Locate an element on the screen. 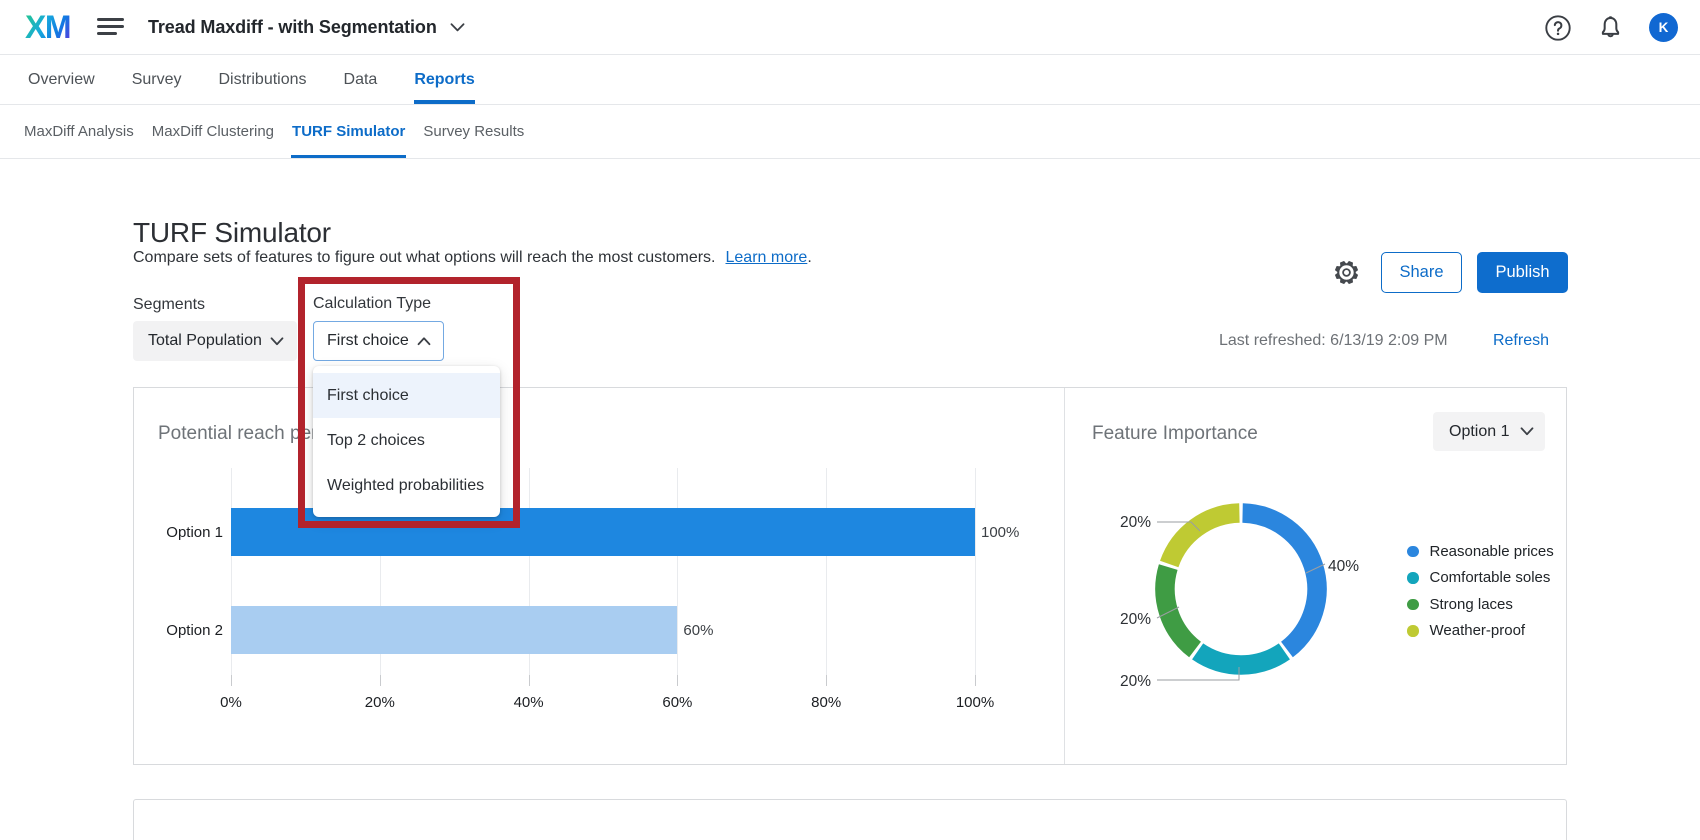  tab-data: Data is located at coordinates (360, 79).